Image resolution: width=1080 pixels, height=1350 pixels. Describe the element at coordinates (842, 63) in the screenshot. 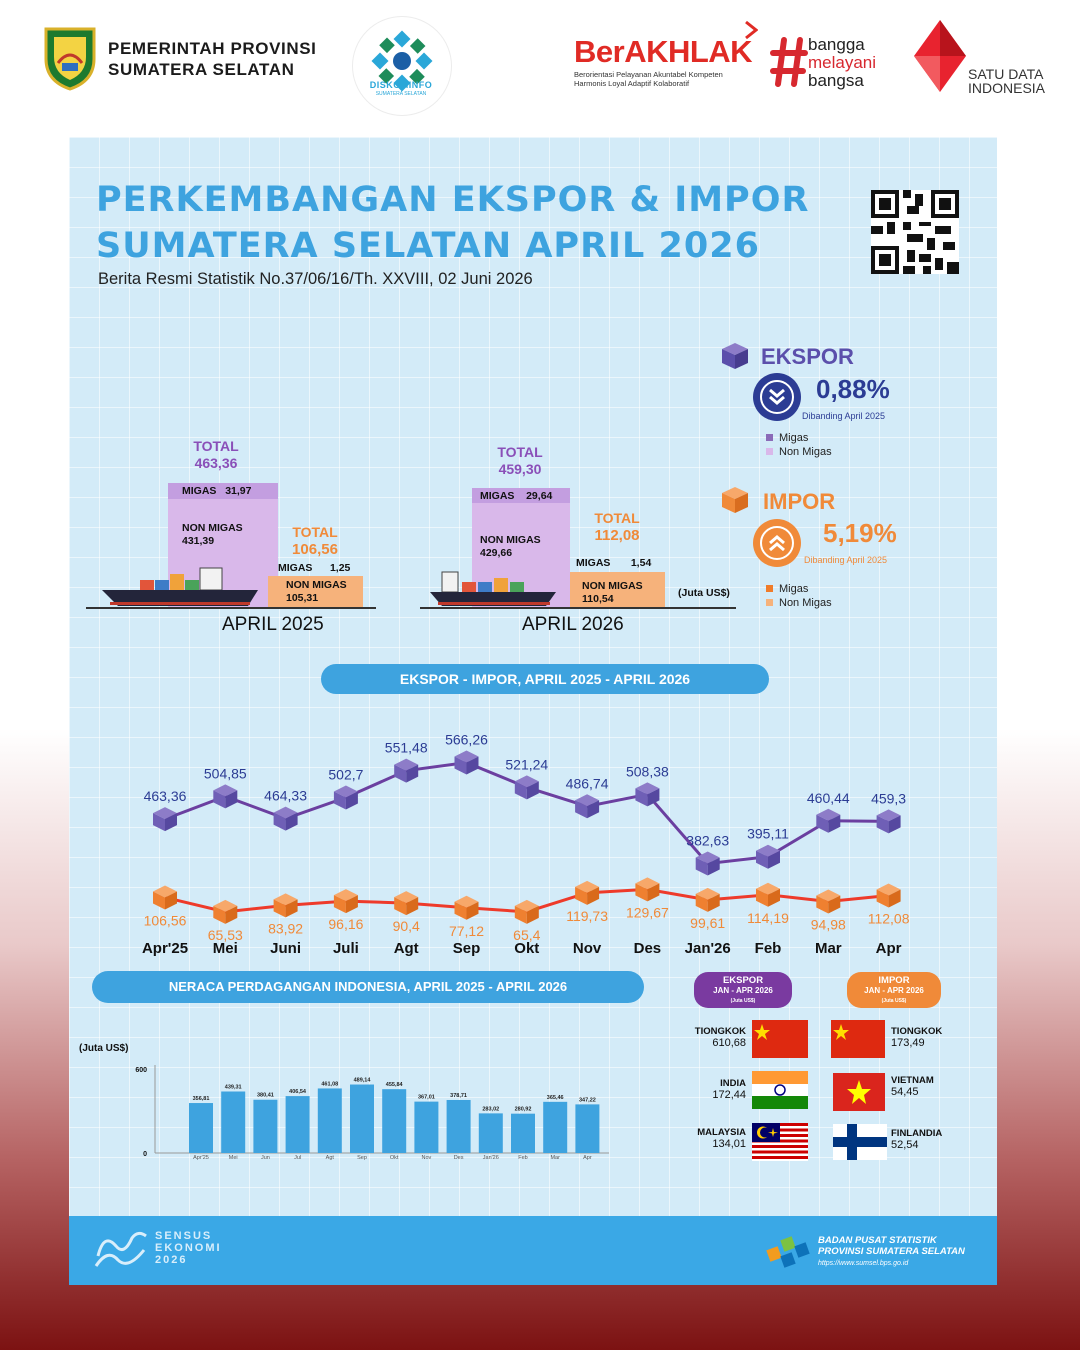

I see `bangga-melayani-bangsa-text: bangga melayani bangsa` at that location.